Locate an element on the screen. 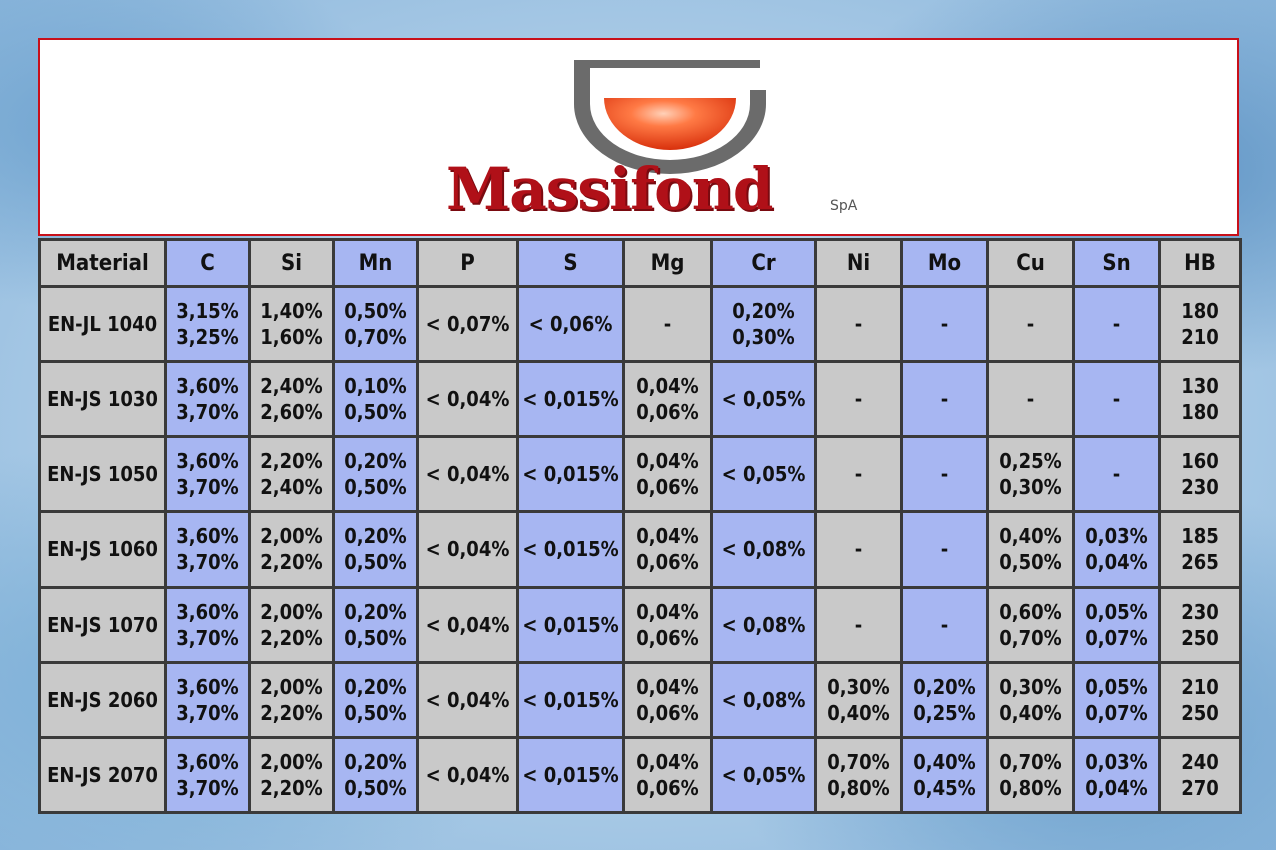  column-header: Mn is located at coordinates (375, 263).